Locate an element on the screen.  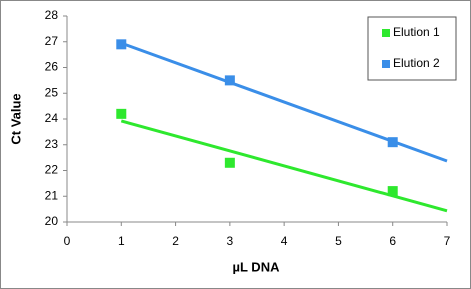
x-tick-label: 3 is located at coordinates (230, 241).